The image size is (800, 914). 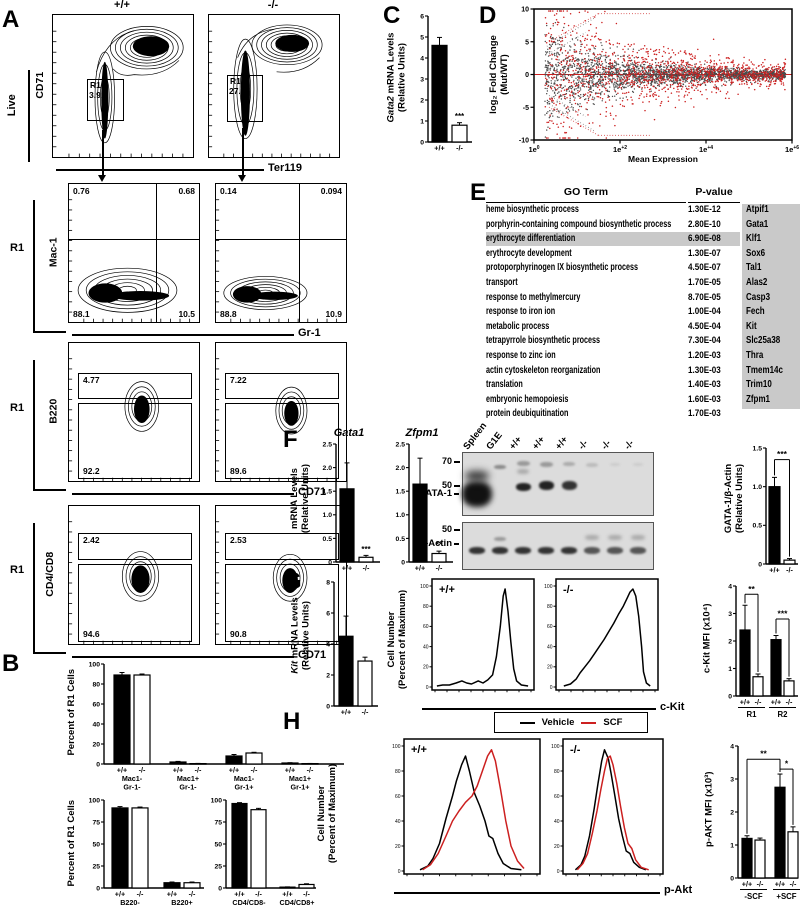 What do you see at coordinates (17, 570) in the screenshot?
I see `r1-outer-label-row4: R1` at bounding box center [17, 570].